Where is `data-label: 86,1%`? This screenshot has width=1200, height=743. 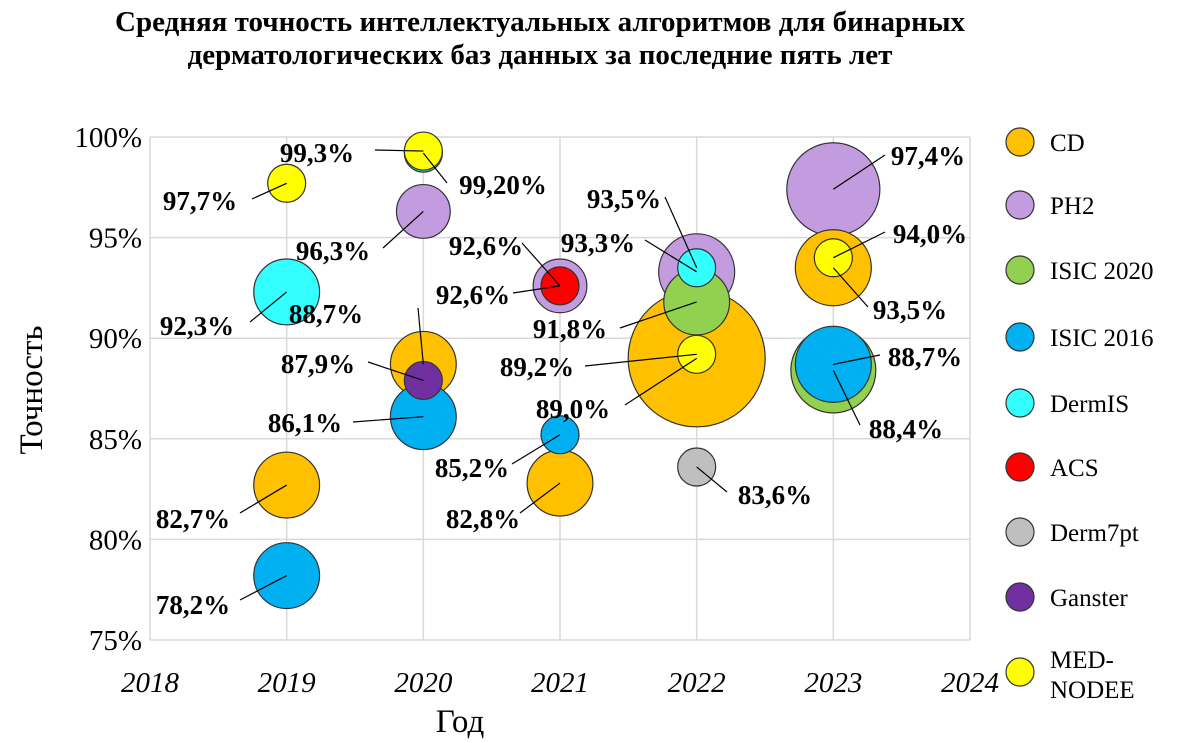
data-label: 86,1% is located at coordinates (305, 423).